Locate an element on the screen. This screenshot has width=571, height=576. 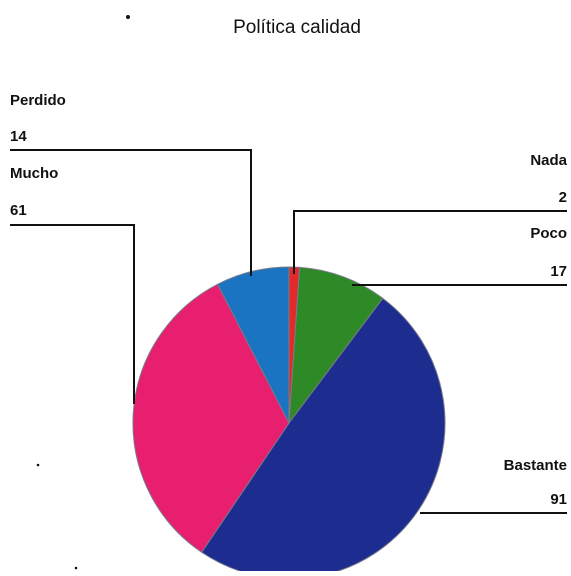
slice-value-nada: 2 is located at coordinates (563, 197).